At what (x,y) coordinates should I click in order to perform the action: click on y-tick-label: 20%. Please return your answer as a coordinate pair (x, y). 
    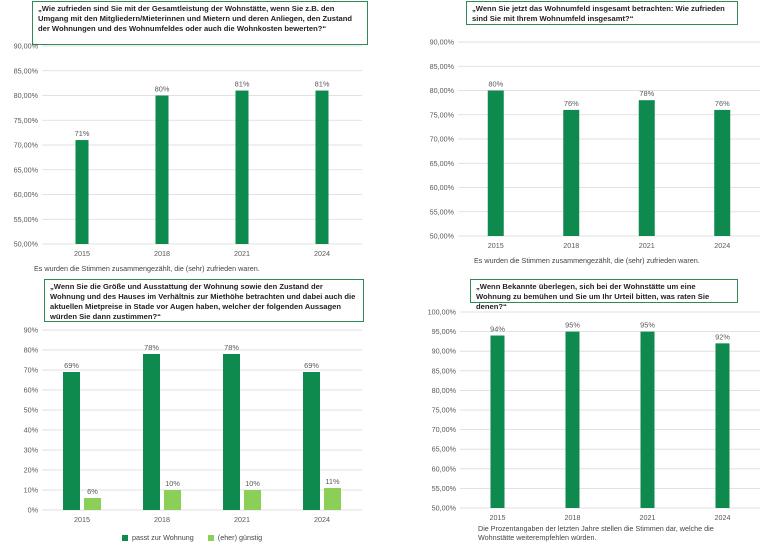
    Looking at the image, I should click on (31, 470).